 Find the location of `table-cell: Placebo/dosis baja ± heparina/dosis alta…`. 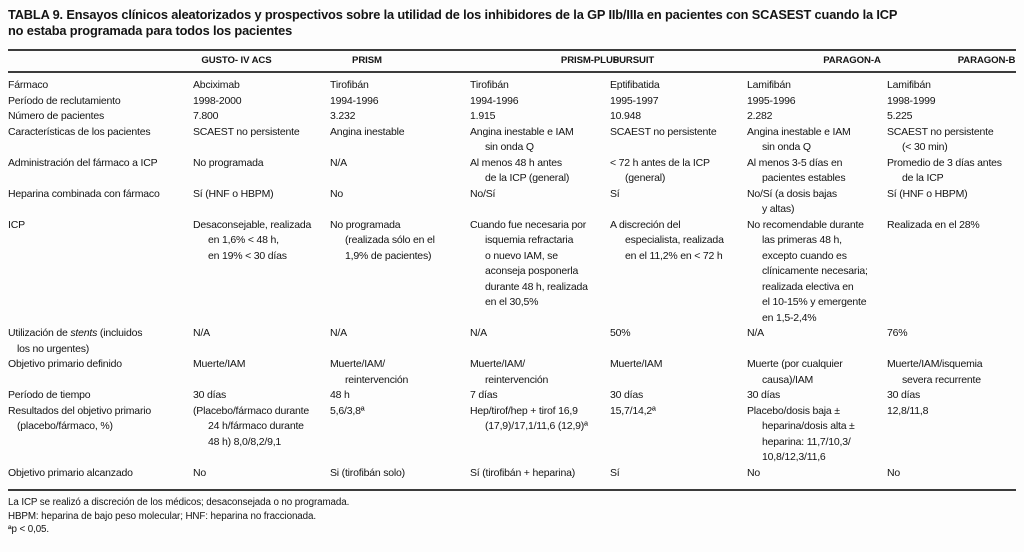

table-cell: Placebo/dosis baja ± heparina/dosis alta… is located at coordinates (801, 434).